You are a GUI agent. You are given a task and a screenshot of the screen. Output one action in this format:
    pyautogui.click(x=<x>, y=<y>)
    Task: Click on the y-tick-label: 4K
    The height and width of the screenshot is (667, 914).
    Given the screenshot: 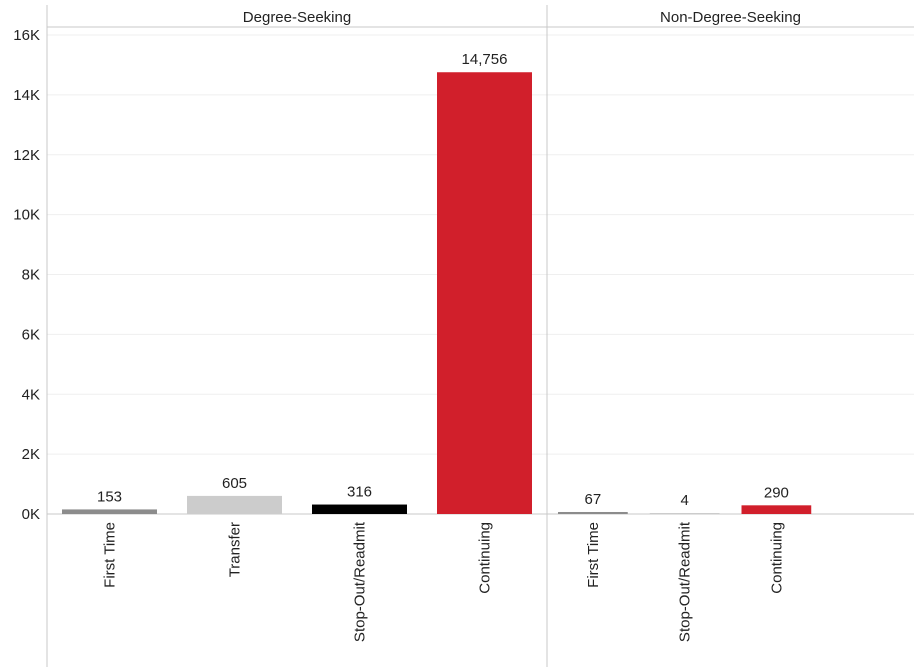 What is the action you would take?
    pyautogui.click(x=31, y=394)
    